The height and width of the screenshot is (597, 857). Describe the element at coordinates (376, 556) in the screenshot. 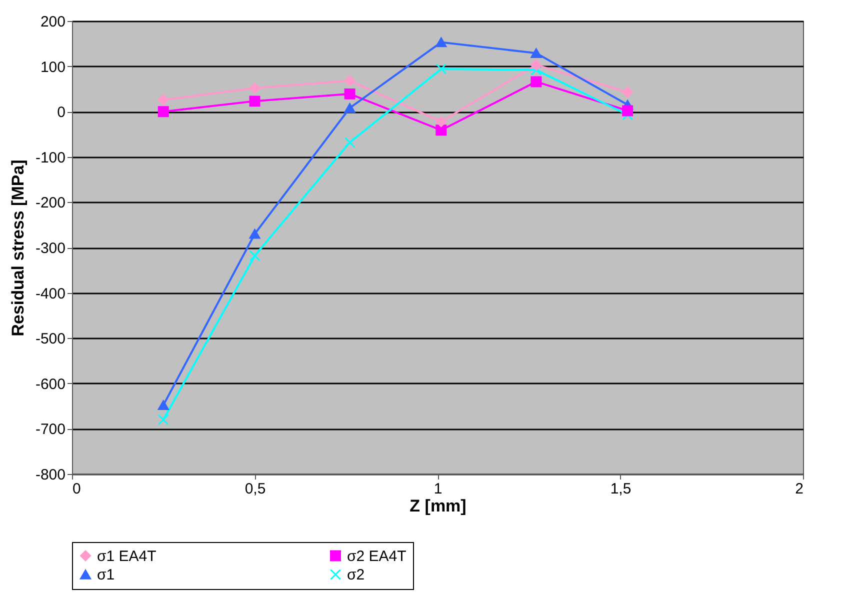

I see `legend-label: σ2 EA4T` at that location.